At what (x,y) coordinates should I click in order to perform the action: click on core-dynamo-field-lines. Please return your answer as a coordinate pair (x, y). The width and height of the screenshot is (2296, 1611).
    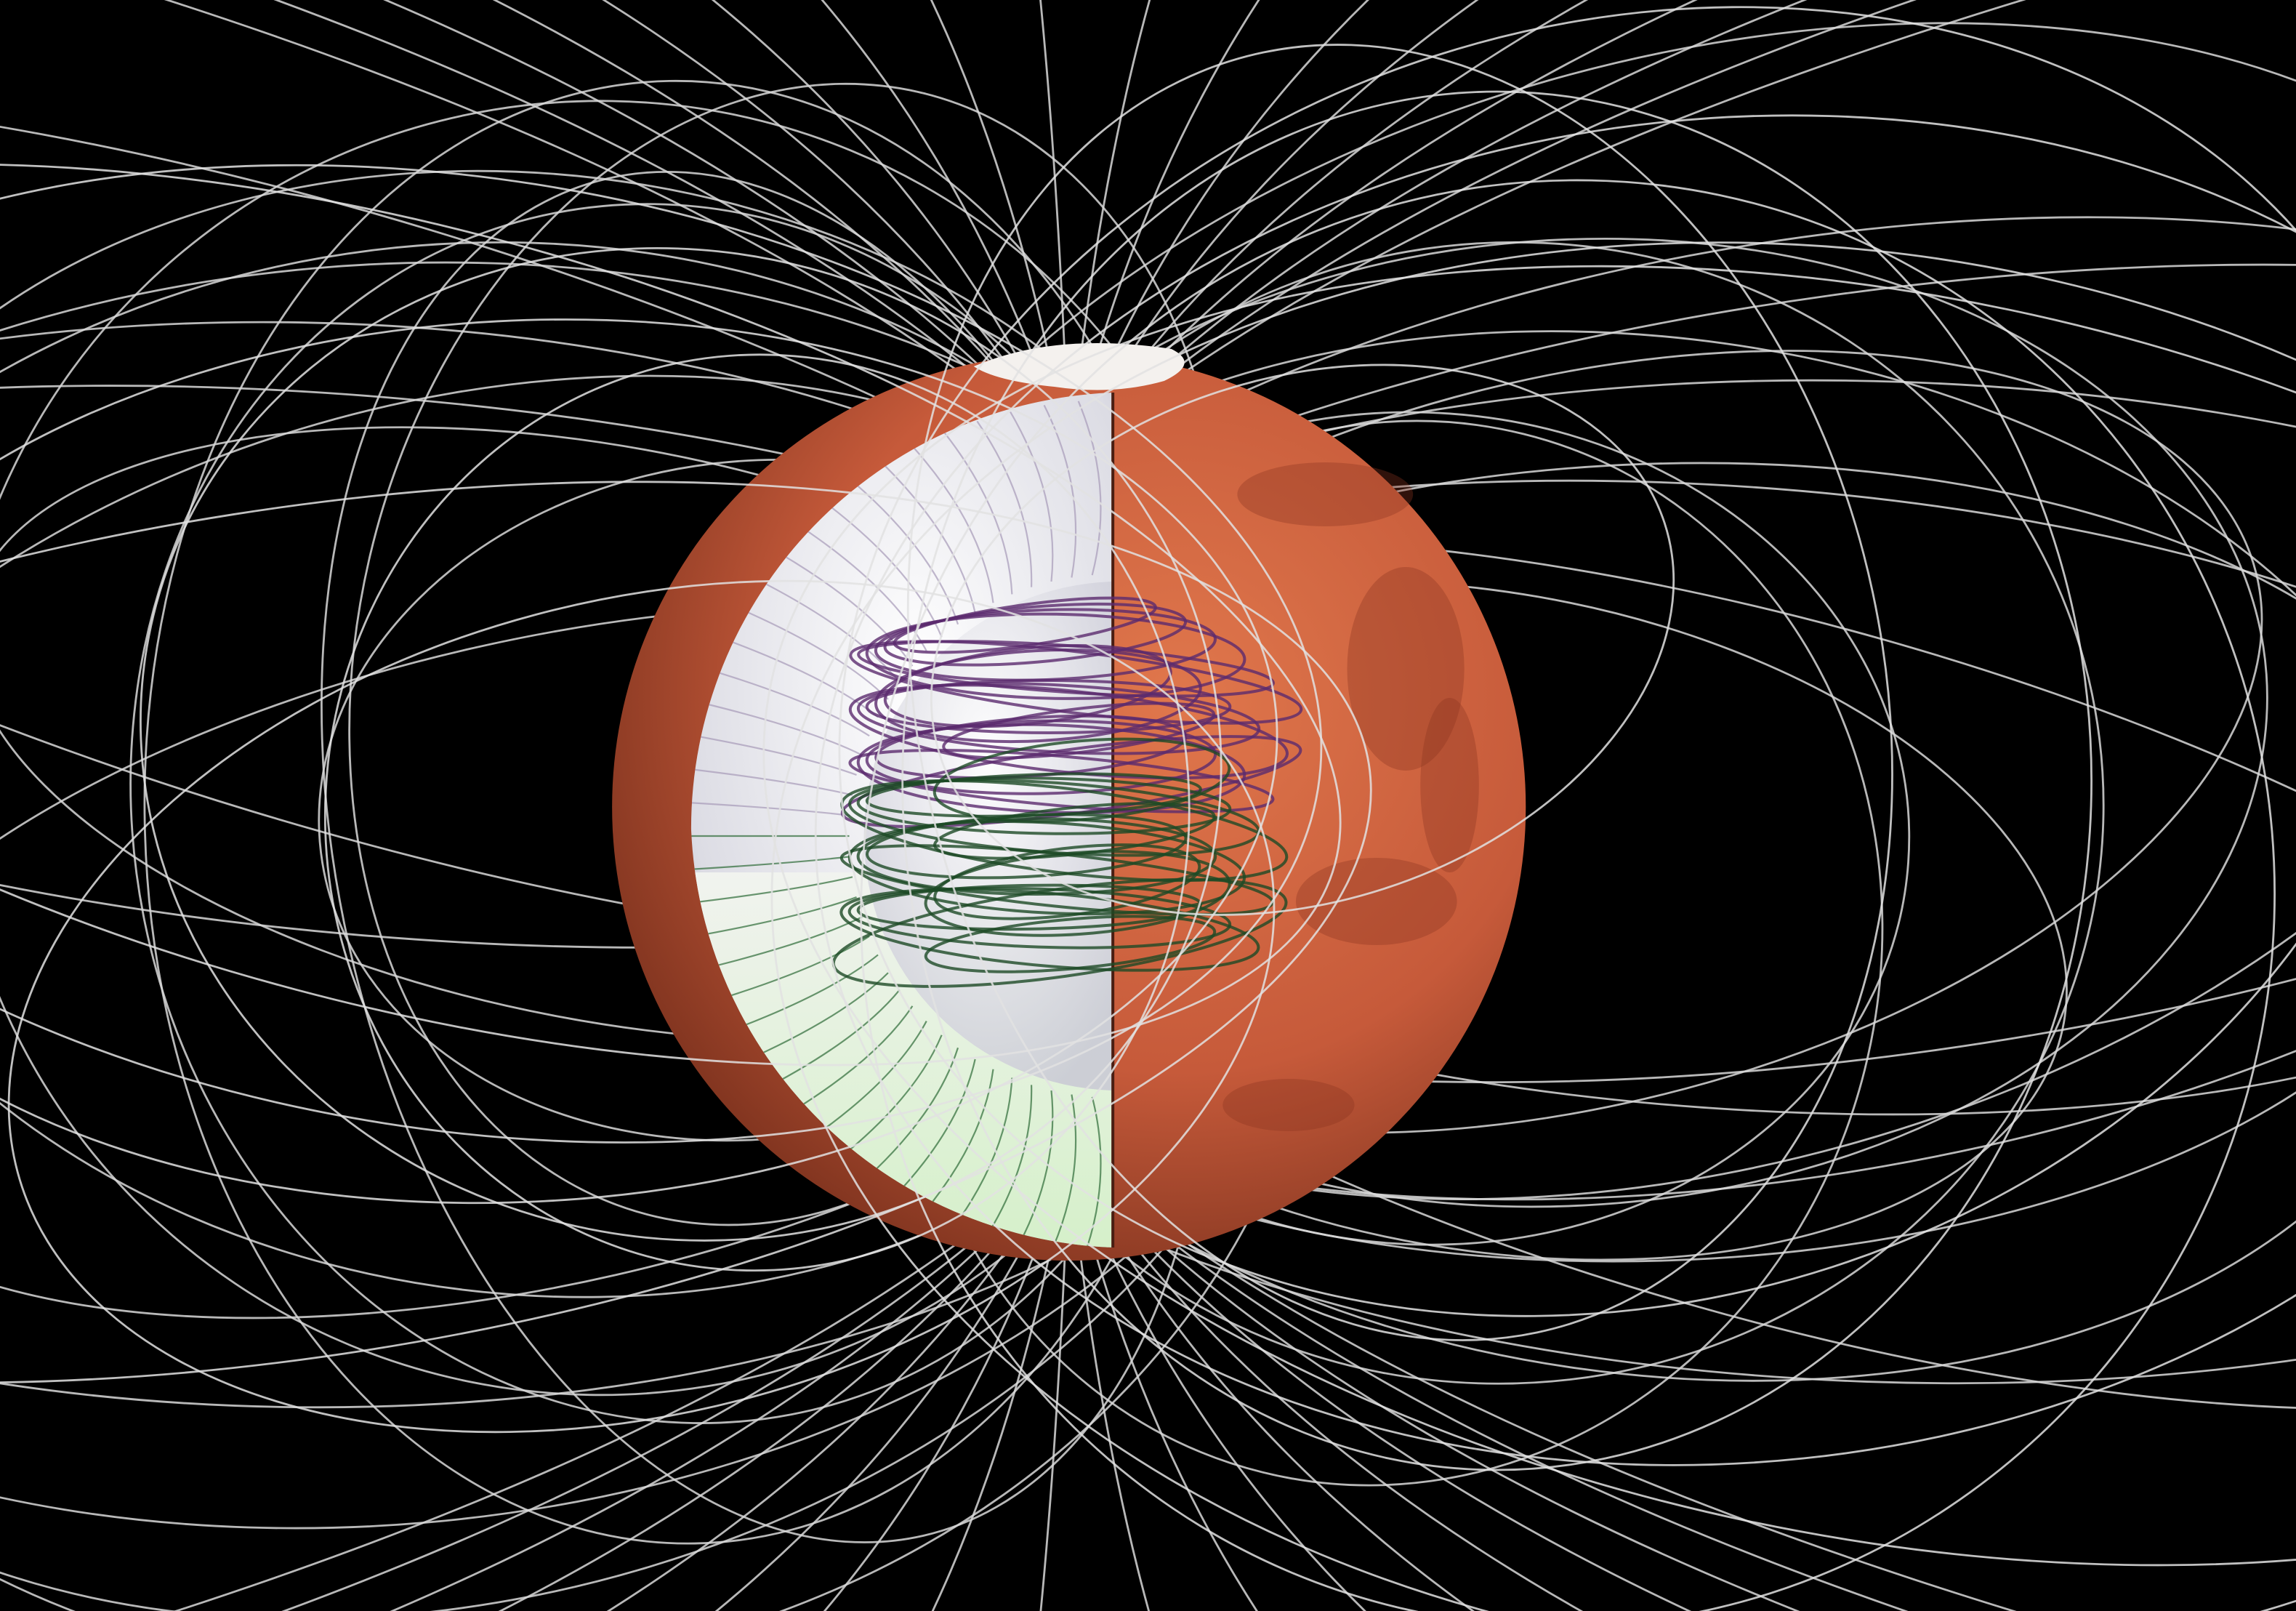
    Looking at the image, I should click on (1067, 792).